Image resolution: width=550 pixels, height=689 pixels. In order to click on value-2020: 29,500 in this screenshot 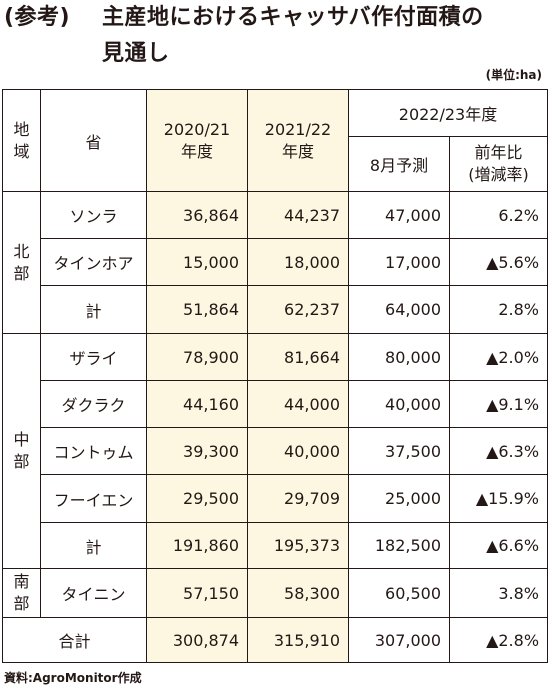, I will do `click(197, 498)`.